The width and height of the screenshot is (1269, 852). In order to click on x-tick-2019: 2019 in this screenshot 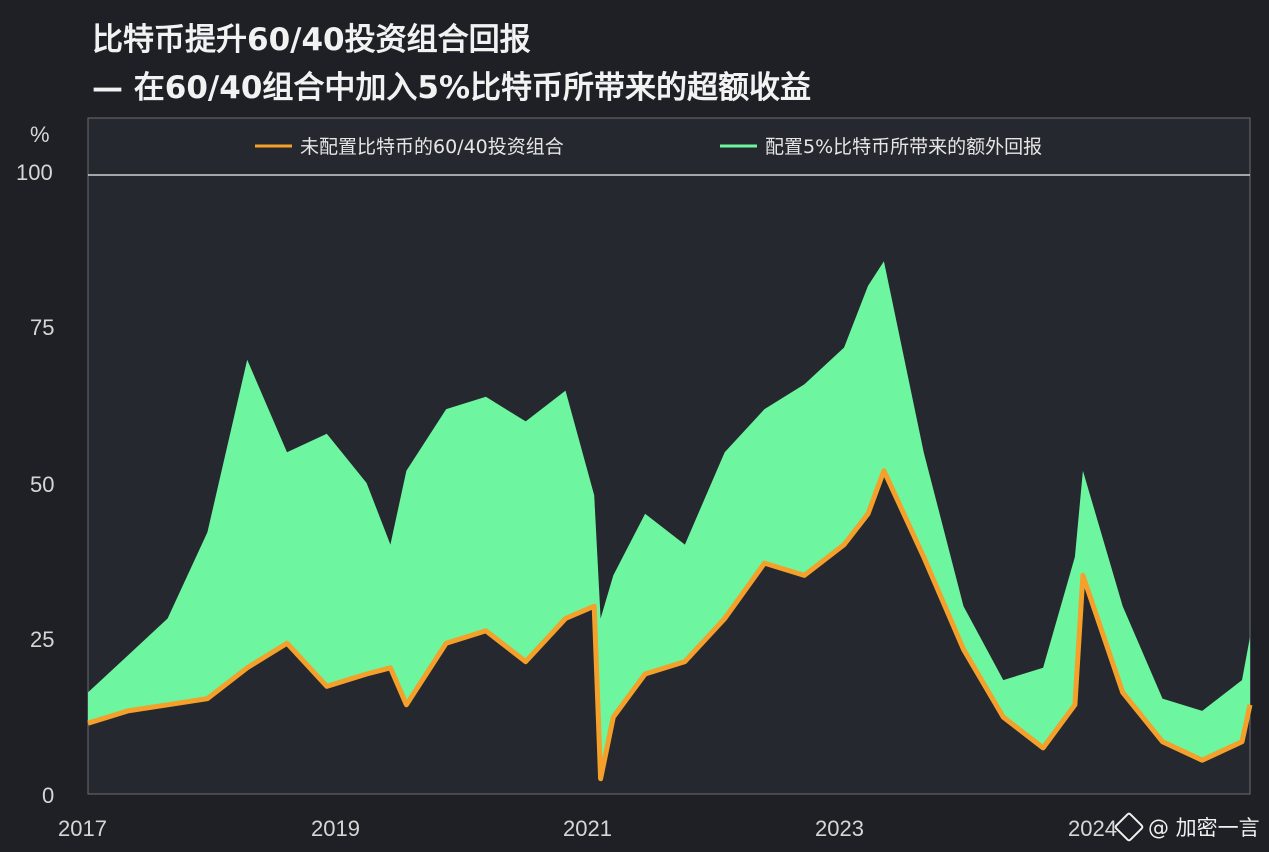, I will do `click(335, 828)`.